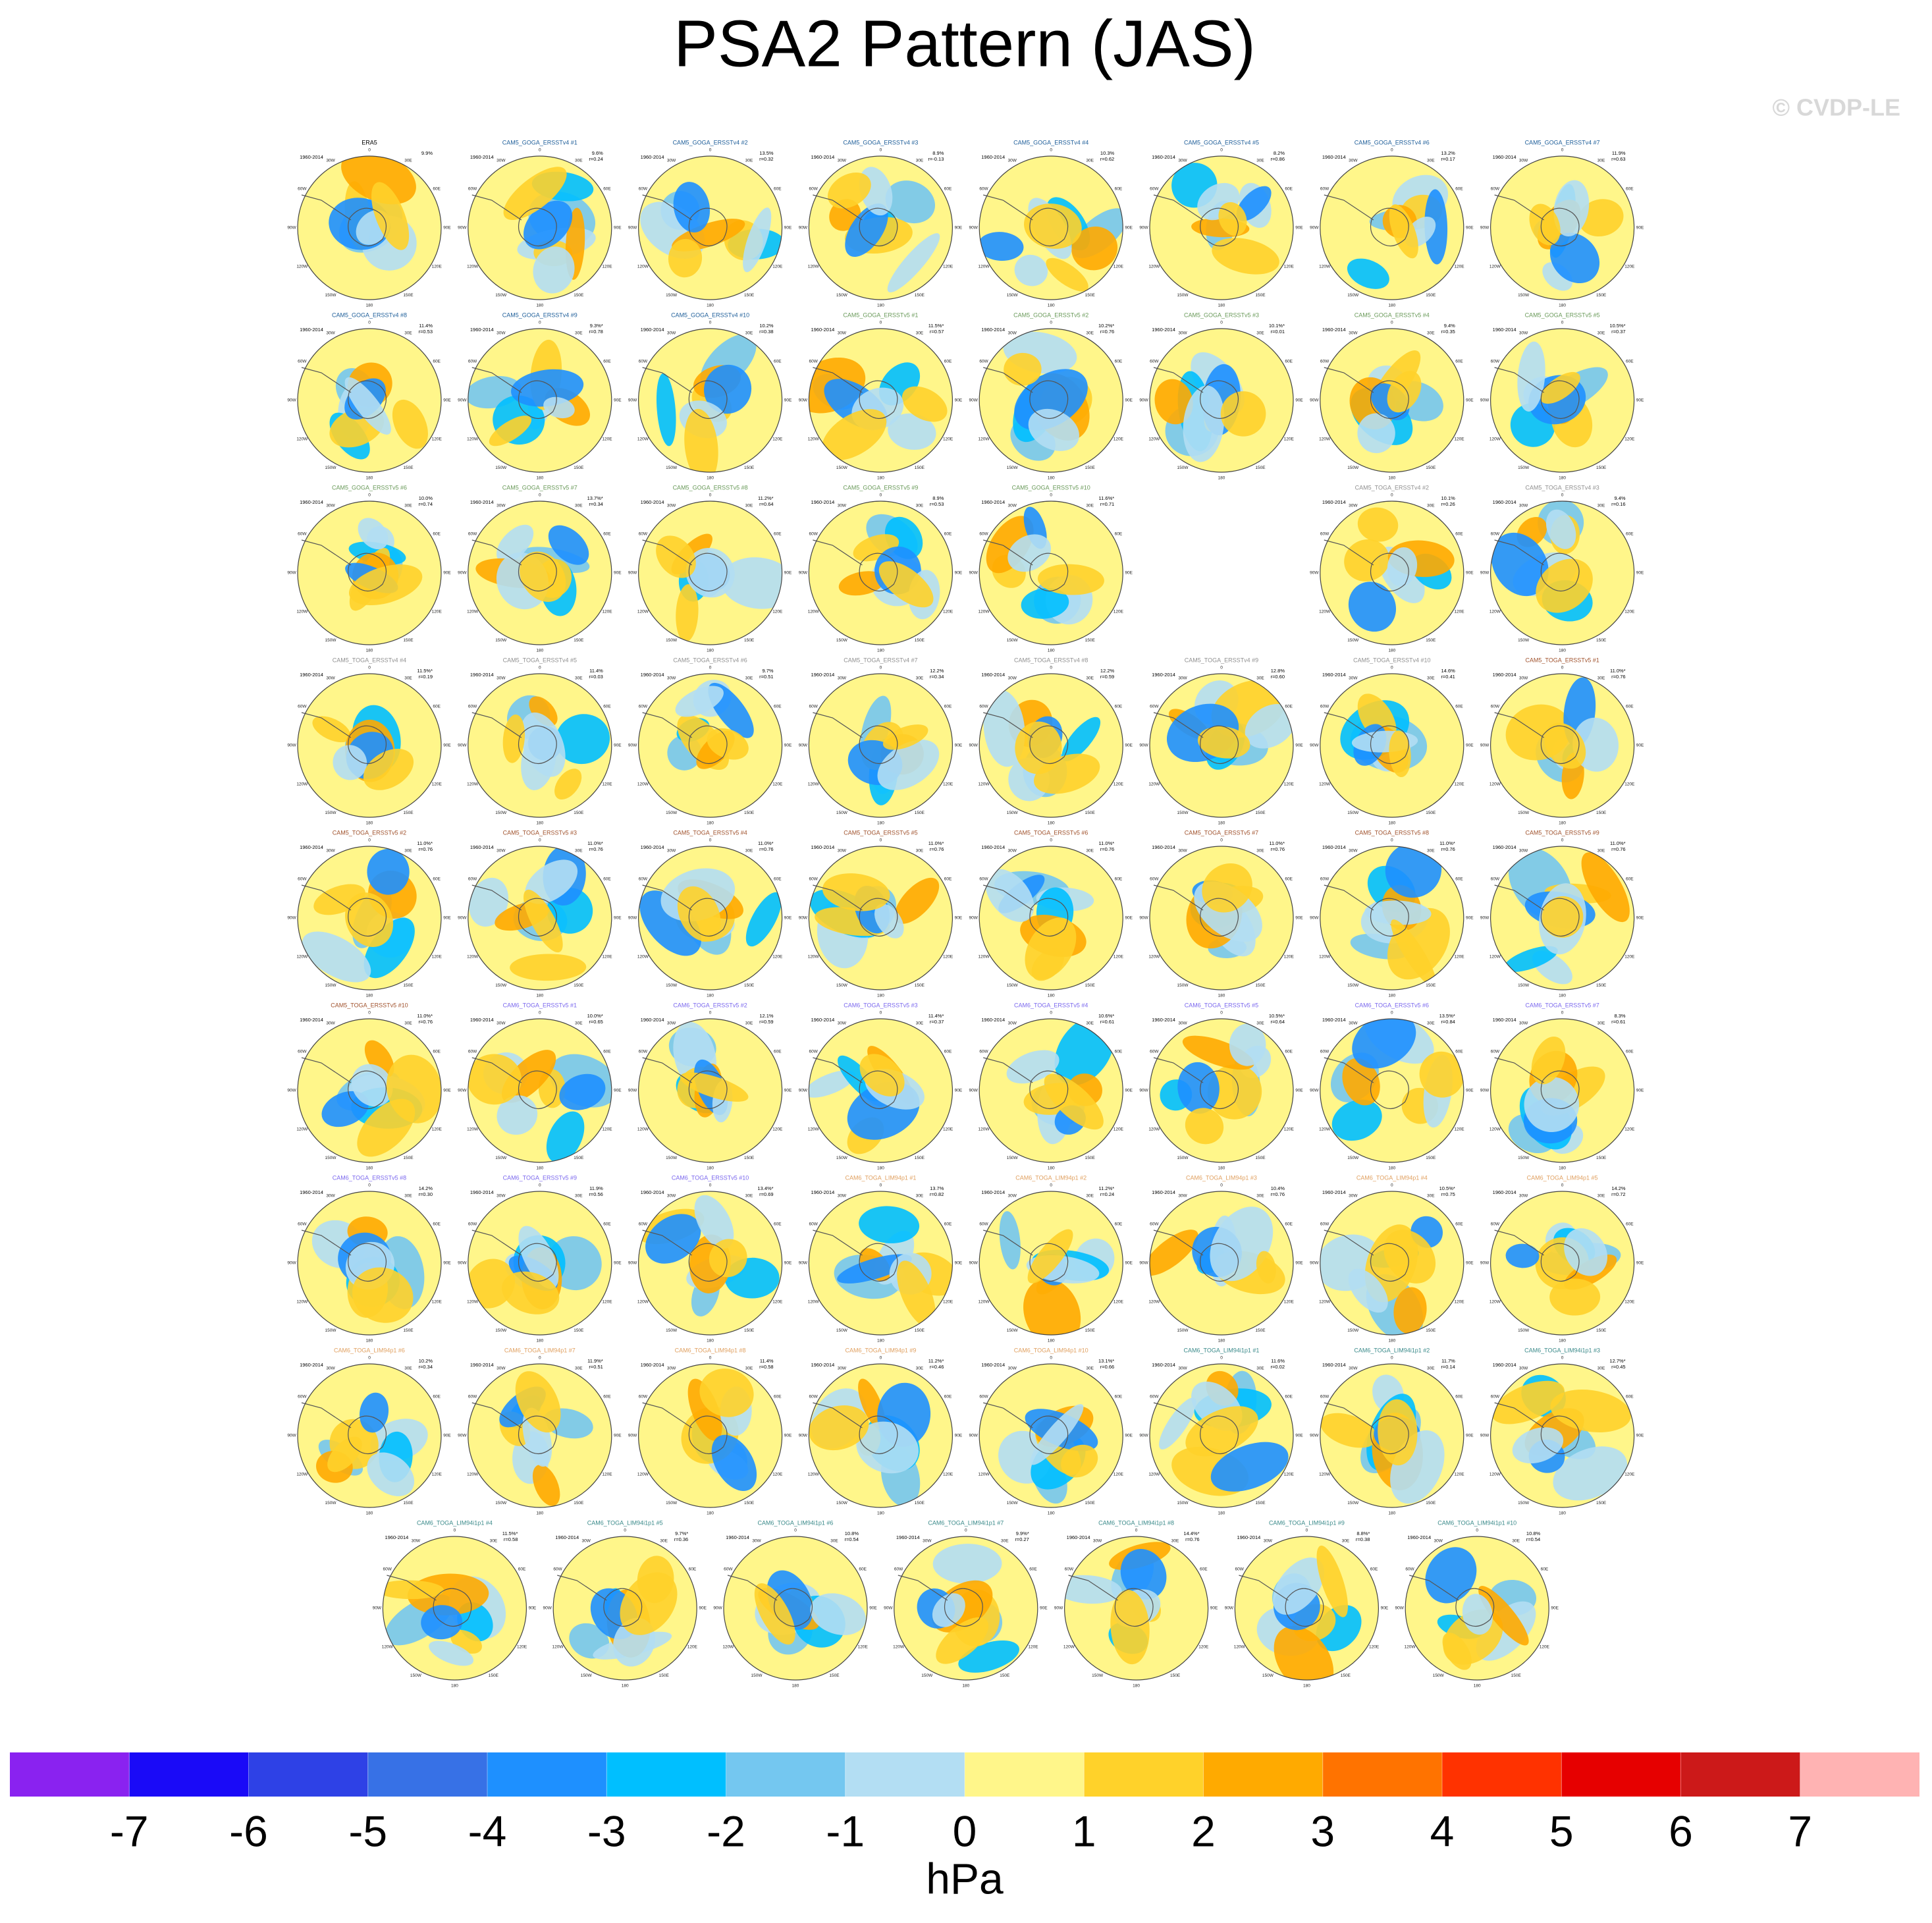 The image size is (1932, 1923). What do you see at coordinates (937, 504) in the screenshot?
I see `panel-correlation: r=0.53` at bounding box center [937, 504].